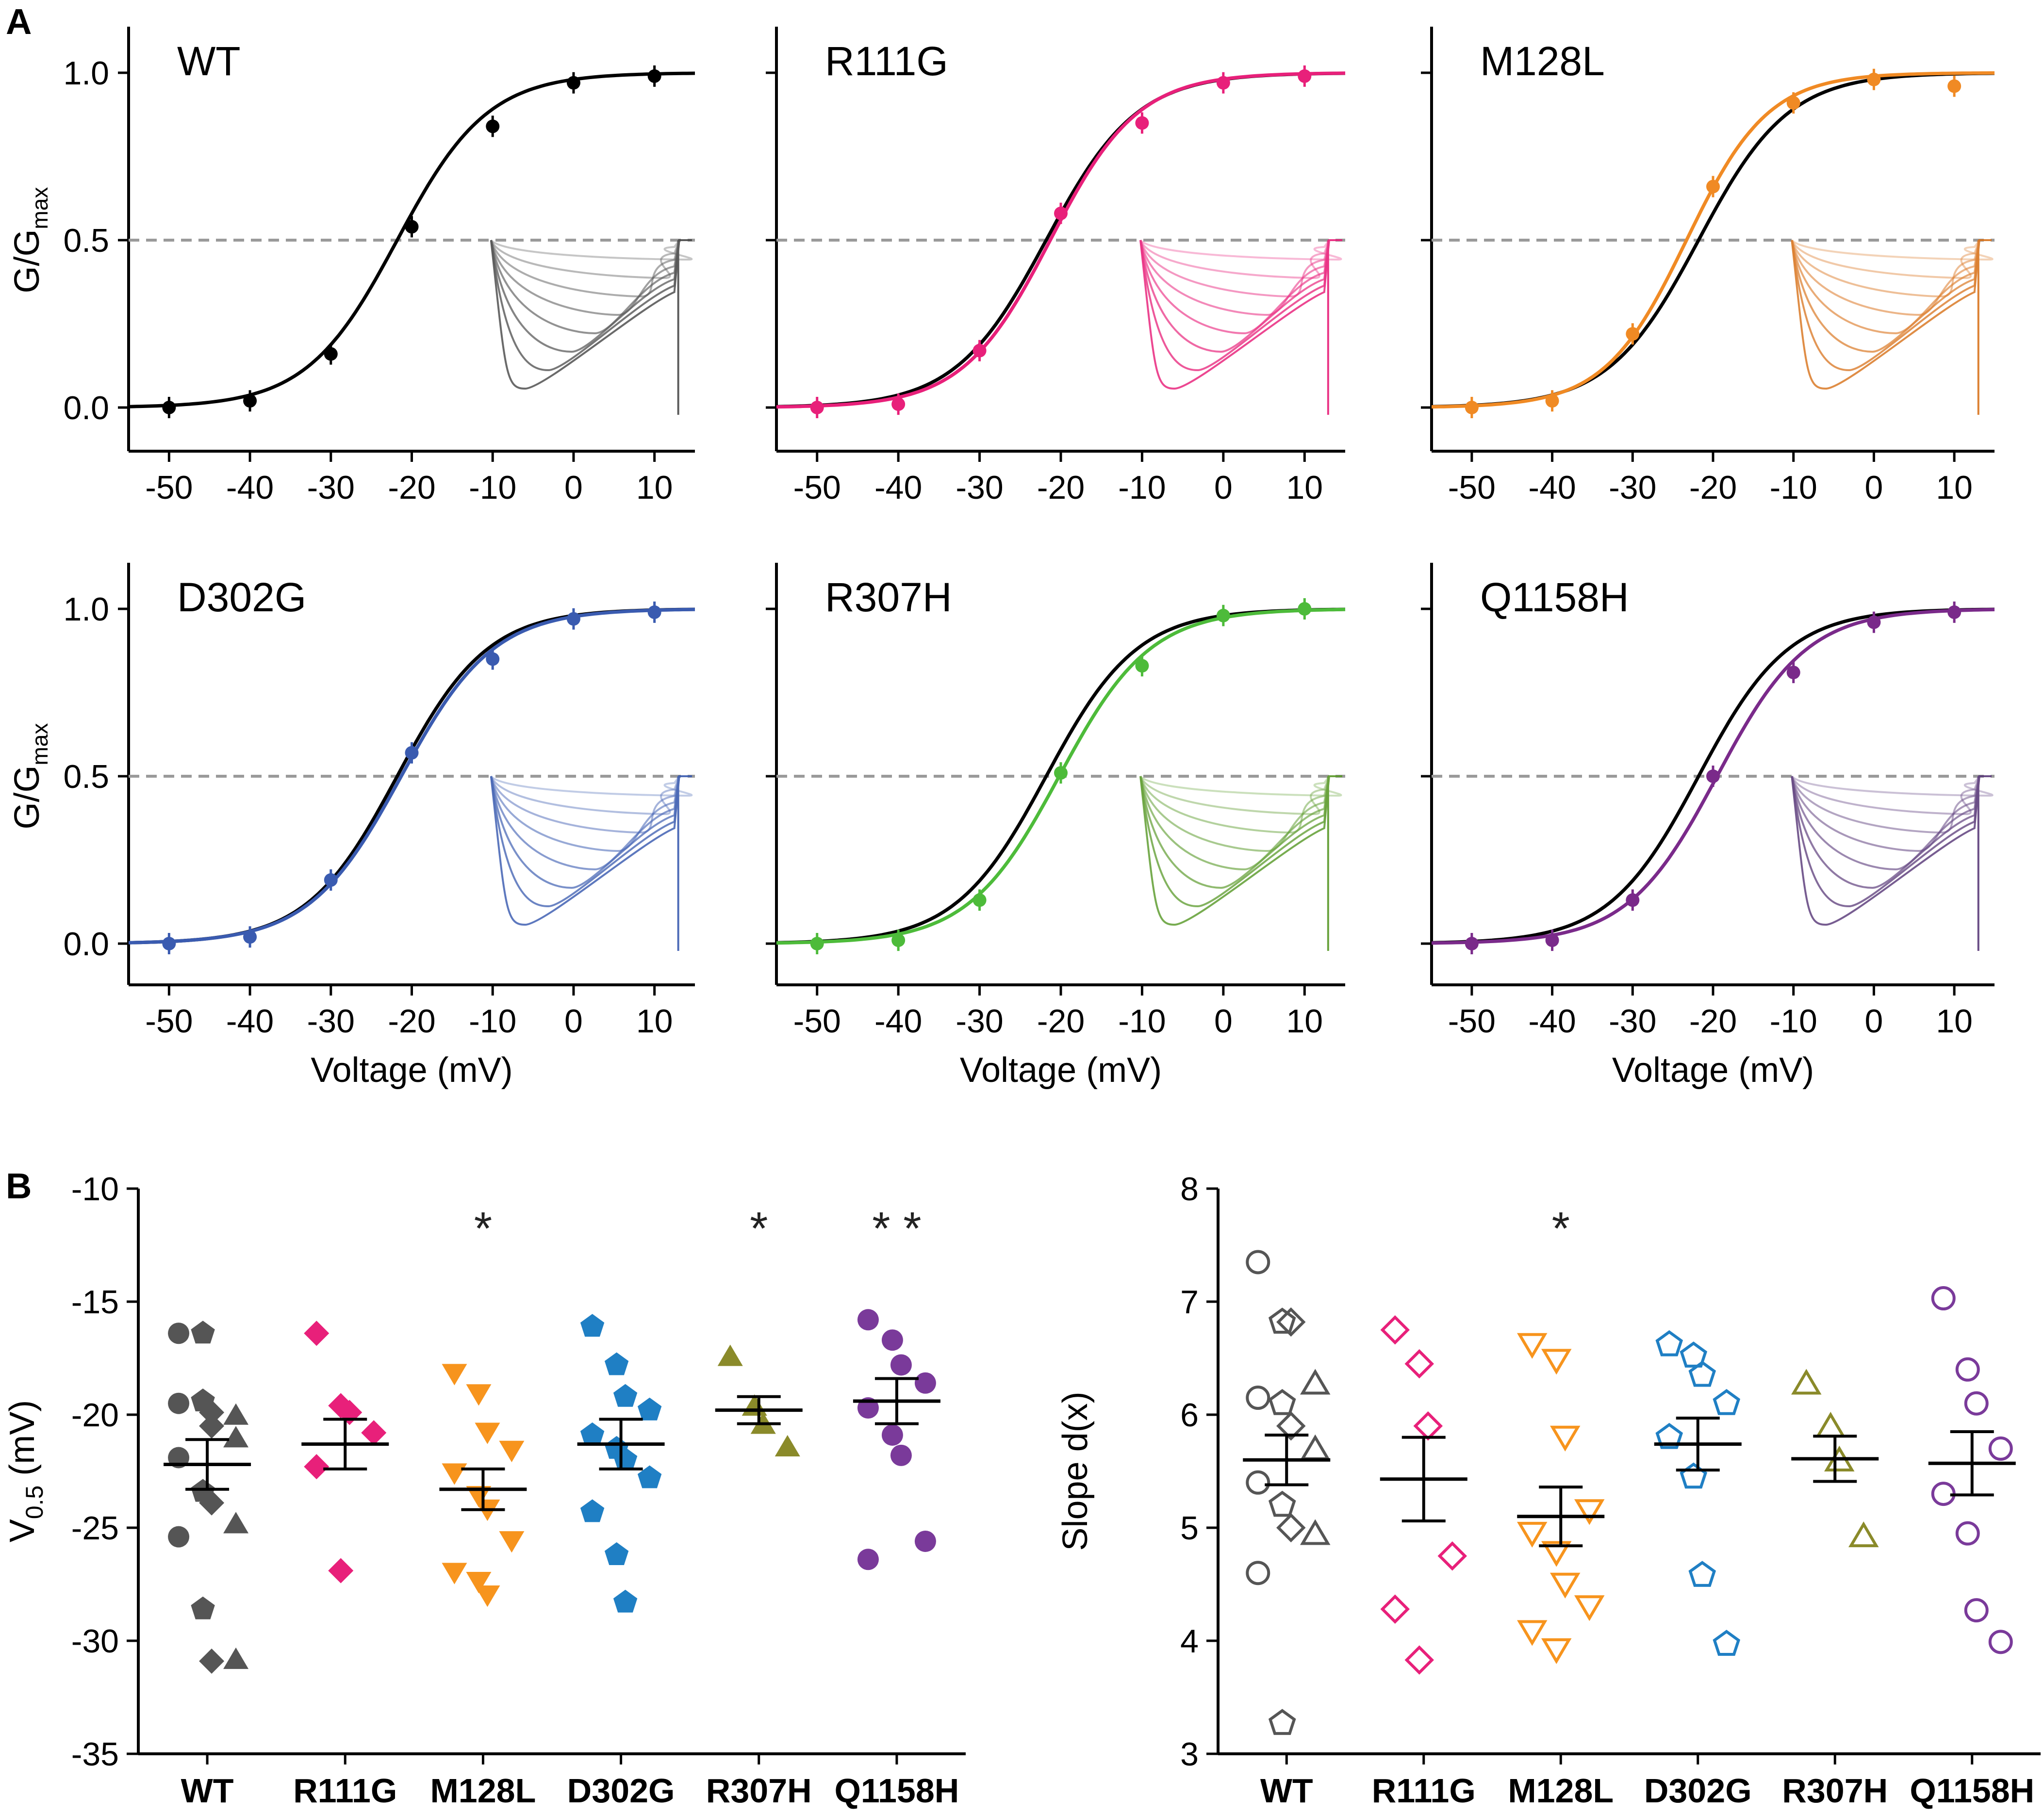  What do you see at coordinates (483, 1791) in the screenshot?
I see `category-label: M128L` at bounding box center [483, 1791].